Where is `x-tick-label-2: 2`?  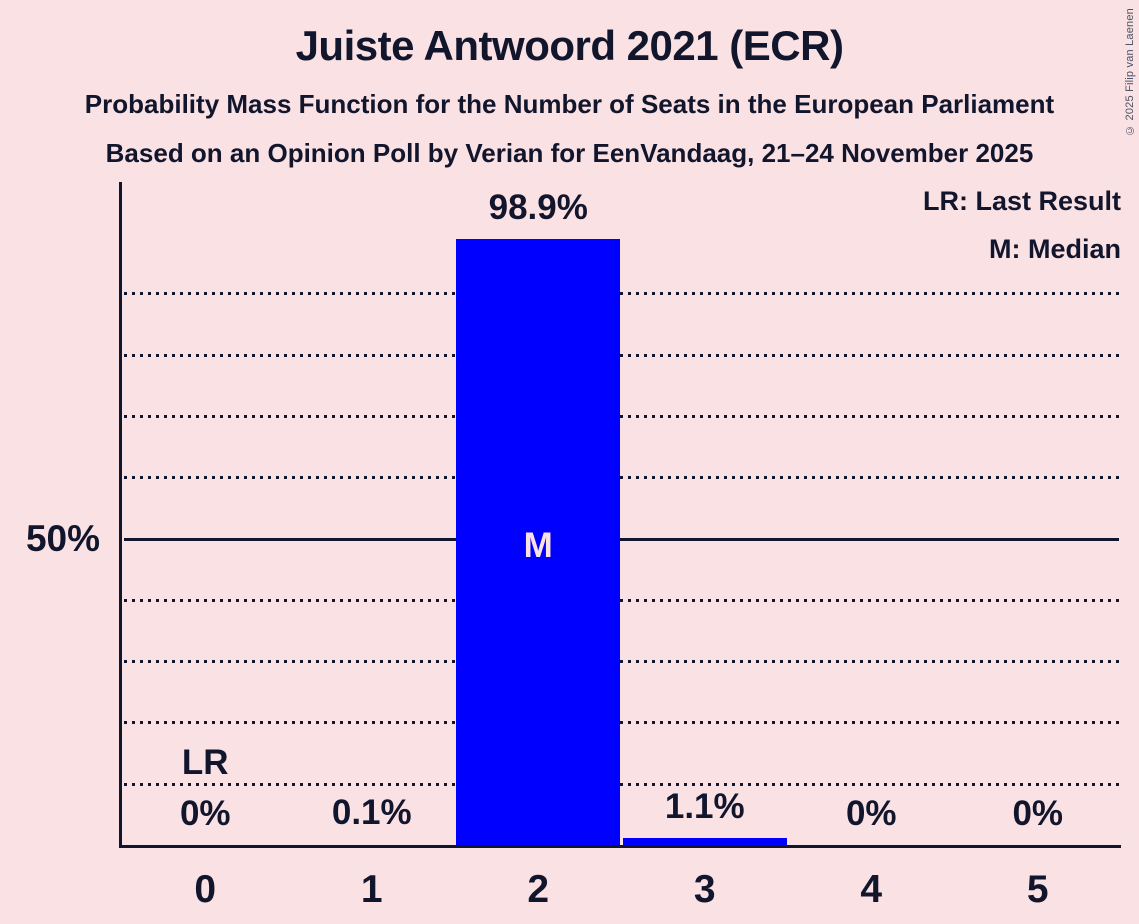
x-tick-label-2: 2 is located at coordinates (538, 889).